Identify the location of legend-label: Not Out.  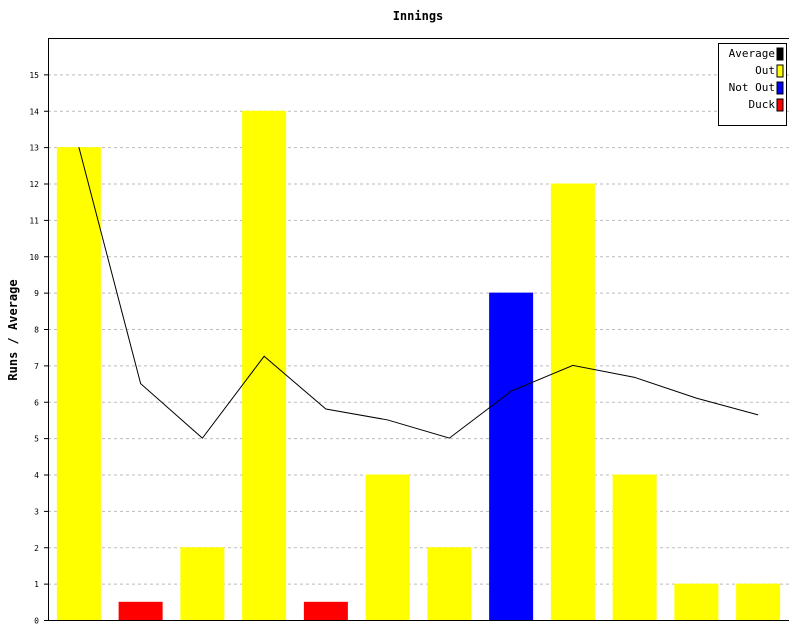
(752, 87).